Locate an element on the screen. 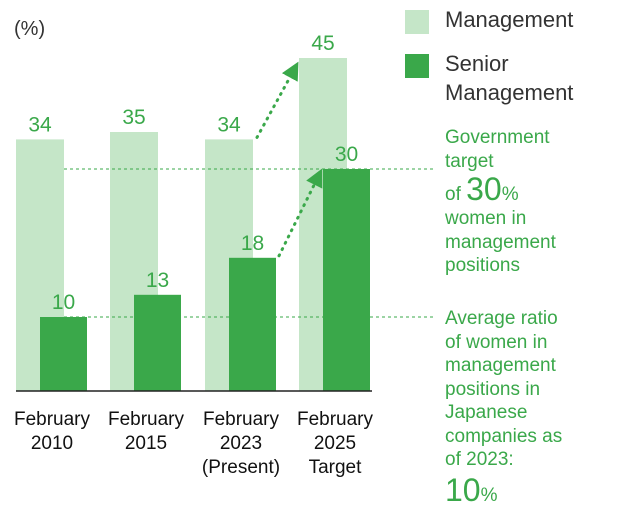 Image resolution: width=622 pixels, height=530 pixels. legend-swatch-senior-management is located at coordinates (417, 66).